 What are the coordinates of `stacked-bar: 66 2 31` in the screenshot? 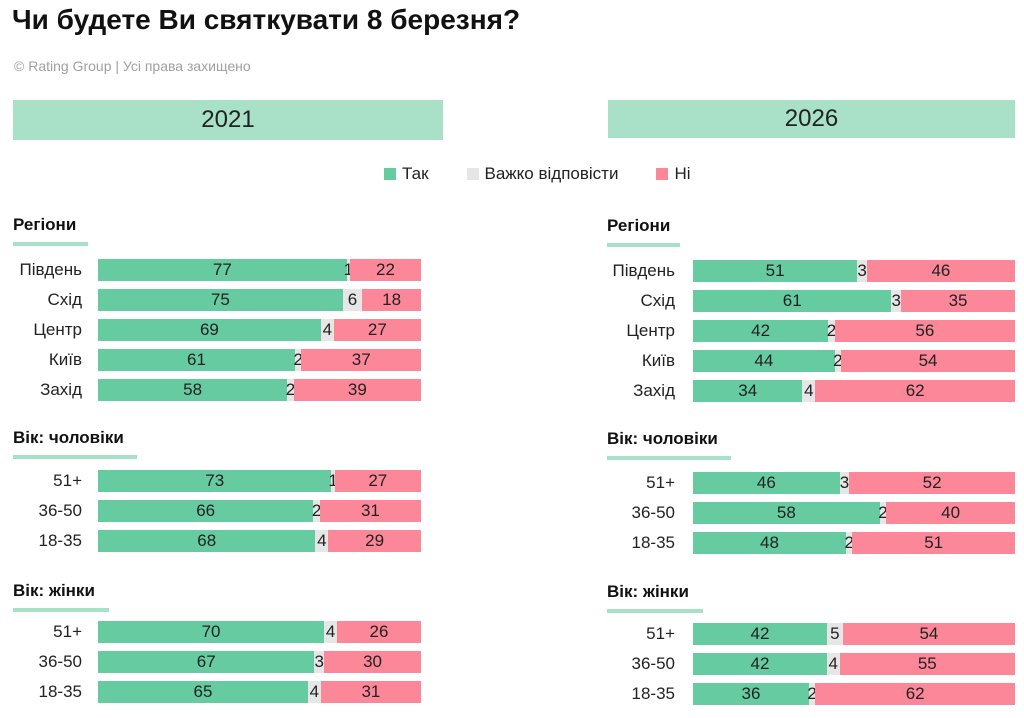 It's located at (259, 511).